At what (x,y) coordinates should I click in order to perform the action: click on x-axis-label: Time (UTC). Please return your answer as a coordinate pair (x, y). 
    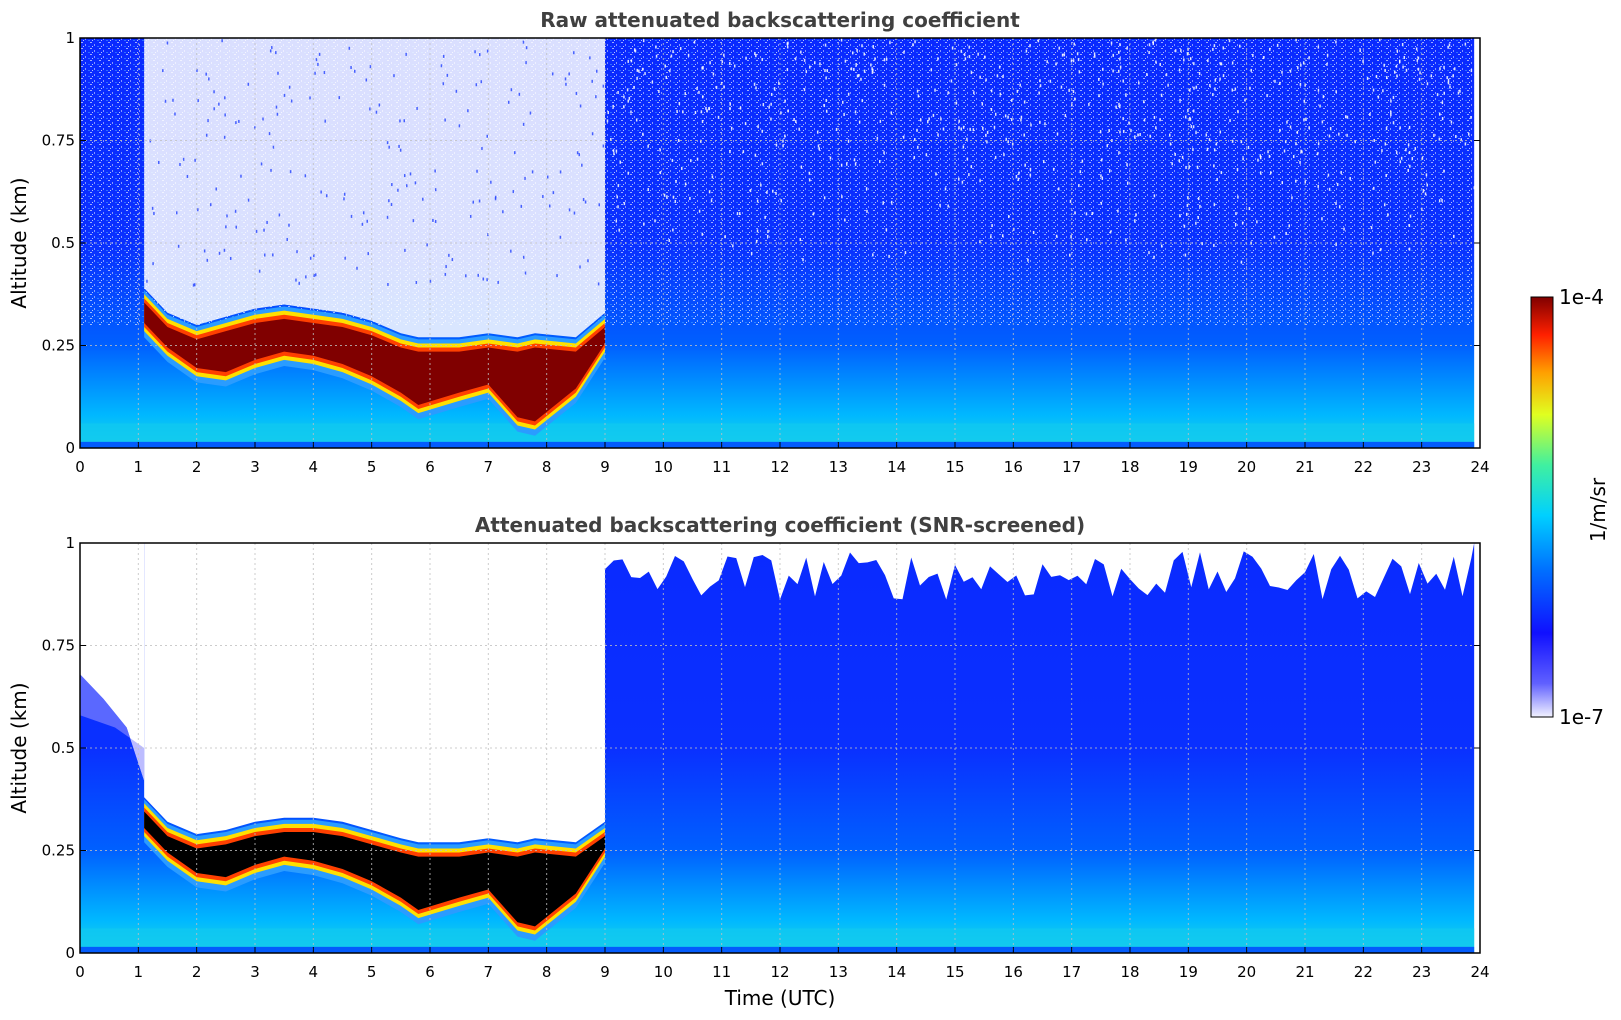
    Looking at the image, I should click on (780, 998).